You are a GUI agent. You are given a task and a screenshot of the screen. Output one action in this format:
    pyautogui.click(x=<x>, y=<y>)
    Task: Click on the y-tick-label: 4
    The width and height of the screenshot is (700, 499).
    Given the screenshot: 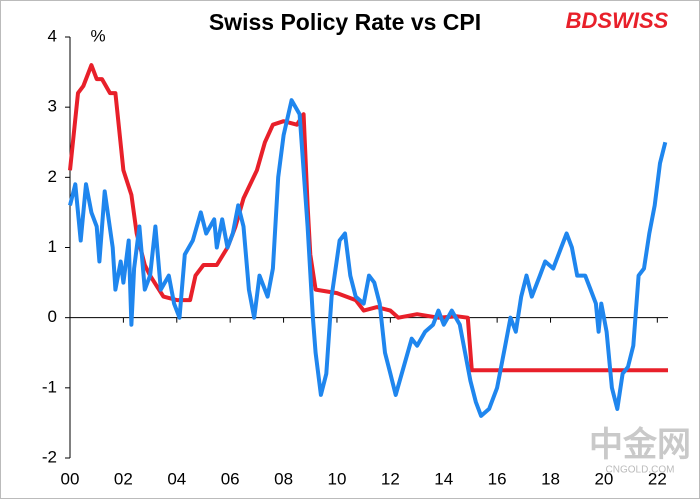 What is the action you would take?
    pyautogui.click(x=52, y=35)
    